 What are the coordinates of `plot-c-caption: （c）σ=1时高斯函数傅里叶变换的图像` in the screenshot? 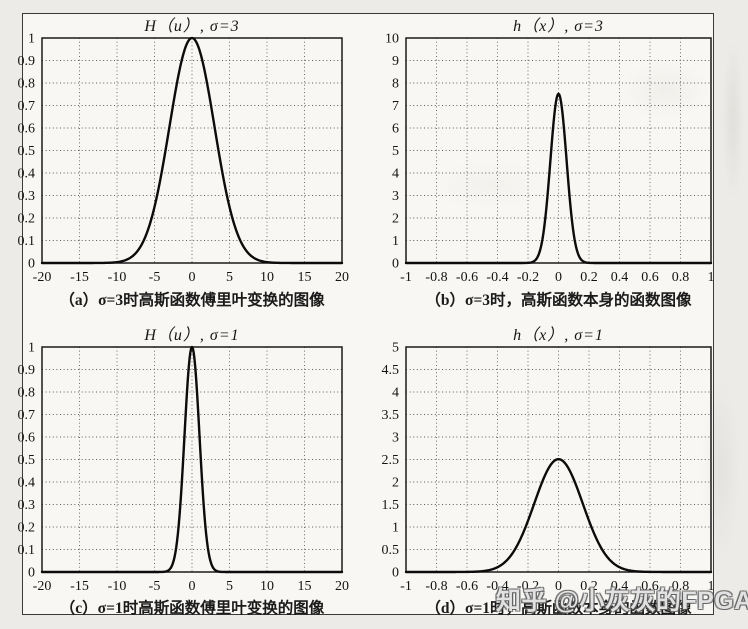 It's located at (192, 608).